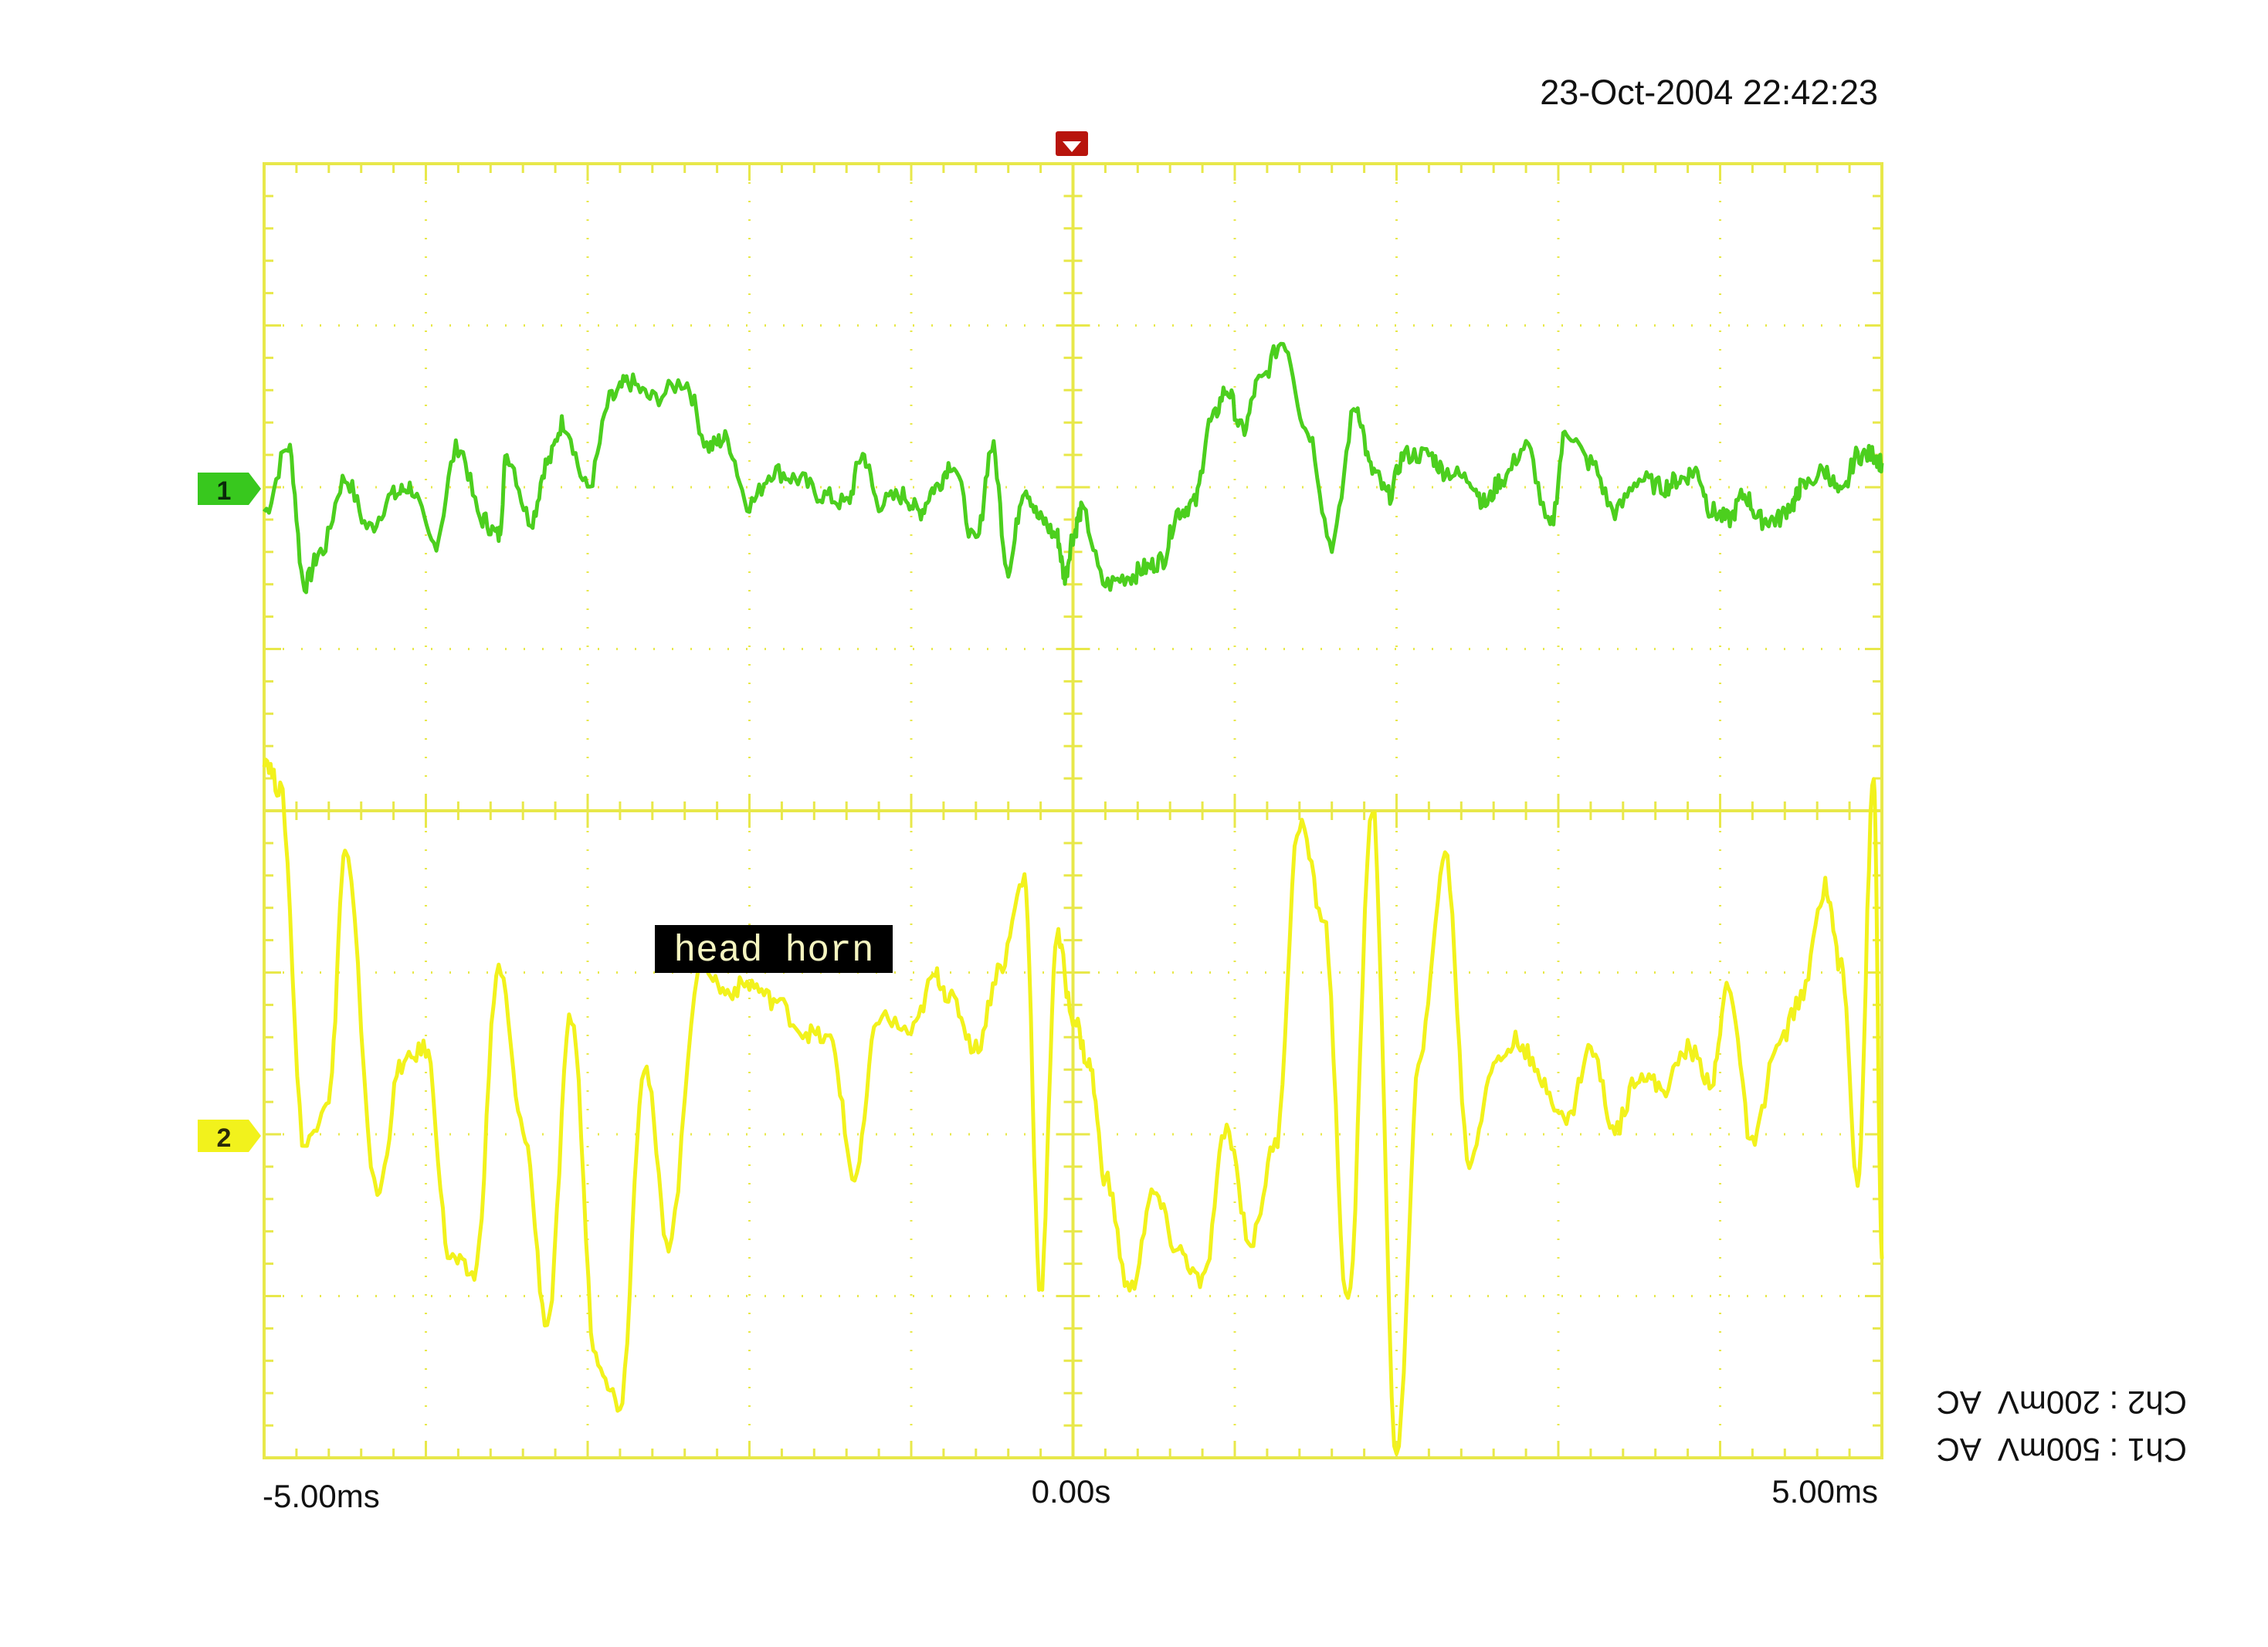 Image resolution: width=2268 pixels, height=1647 pixels. I want to click on ch1-marker-label: 1, so click(224, 491).